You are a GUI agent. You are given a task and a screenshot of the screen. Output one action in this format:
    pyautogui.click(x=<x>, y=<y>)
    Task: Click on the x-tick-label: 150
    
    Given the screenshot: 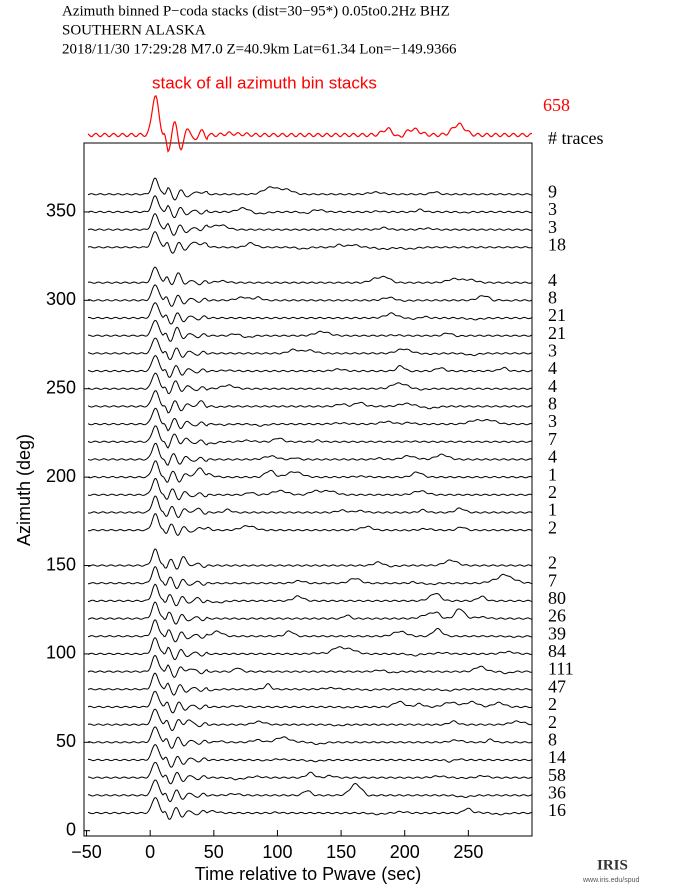 What is the action you would take?
    pyautogui.click(x=341, y=852)
    